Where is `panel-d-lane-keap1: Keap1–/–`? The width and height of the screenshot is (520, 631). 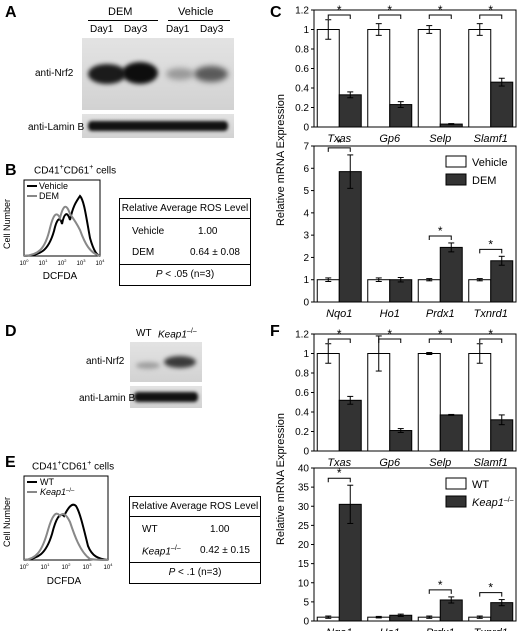
panel-d-lane-keap1: Keap1–/– is located at coordinates (177, 334).